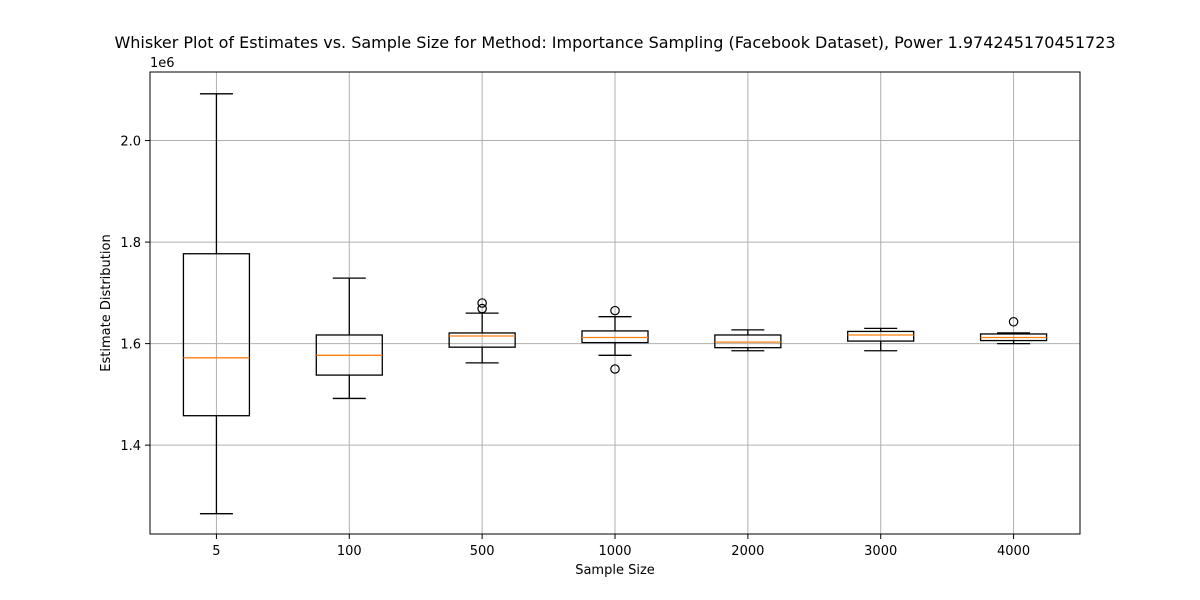 The width and height of the screenshot is (1200, 600). I want to click on x-axis-label: Sample Size, so click(615, 570).